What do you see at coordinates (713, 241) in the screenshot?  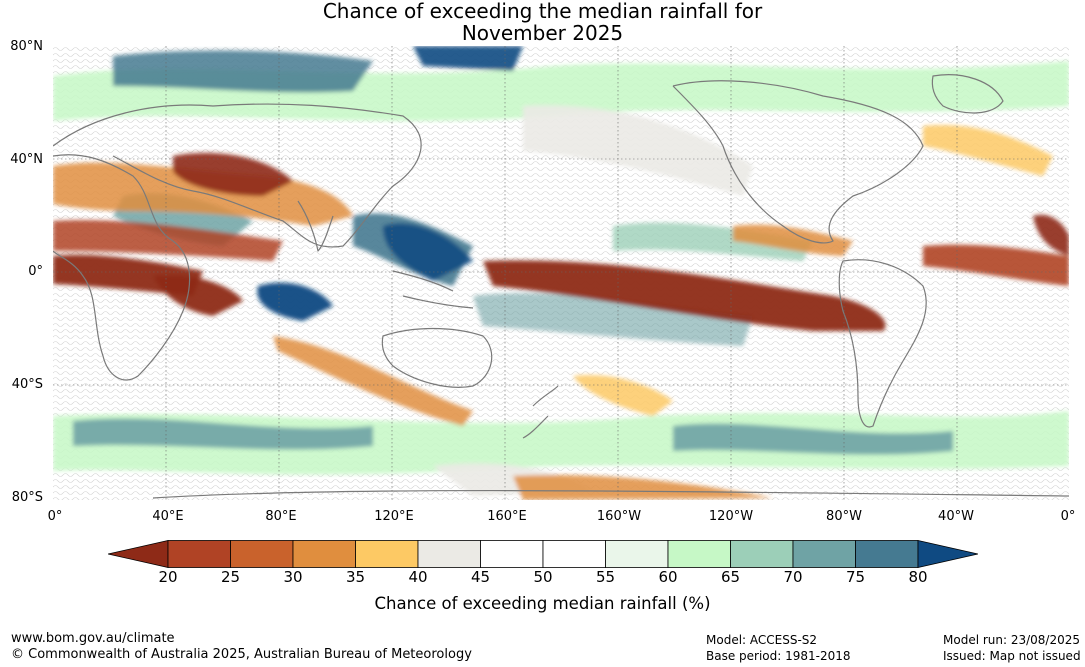 I see `north-pacific-green-patch` at bounding box center [713, 241].